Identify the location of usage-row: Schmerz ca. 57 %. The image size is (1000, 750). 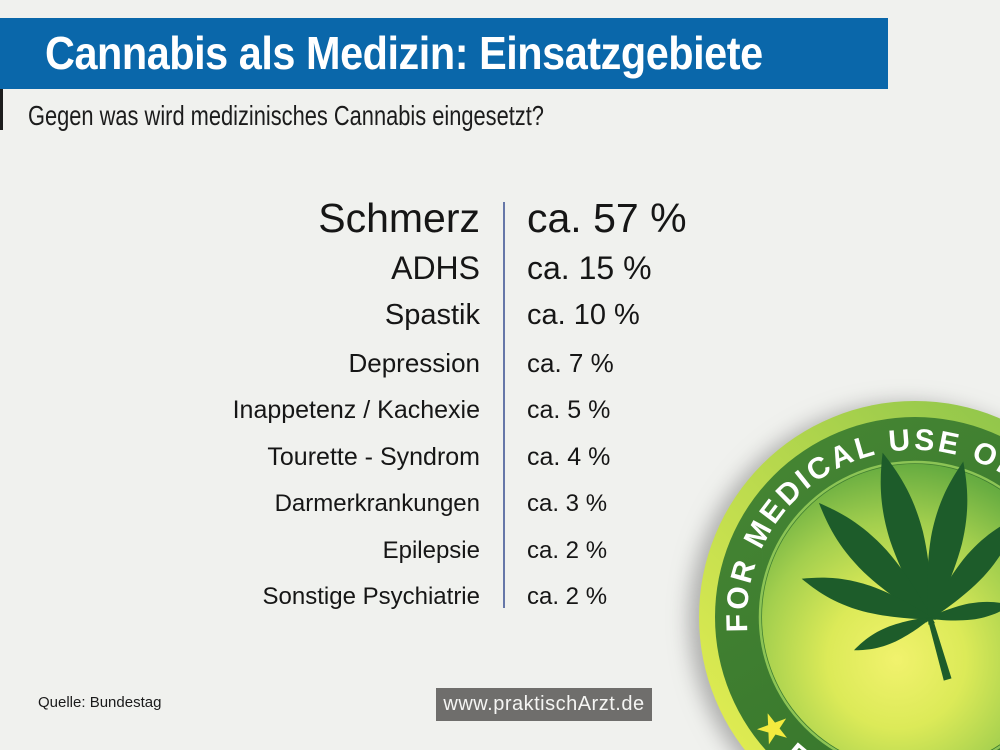
(360, 218).